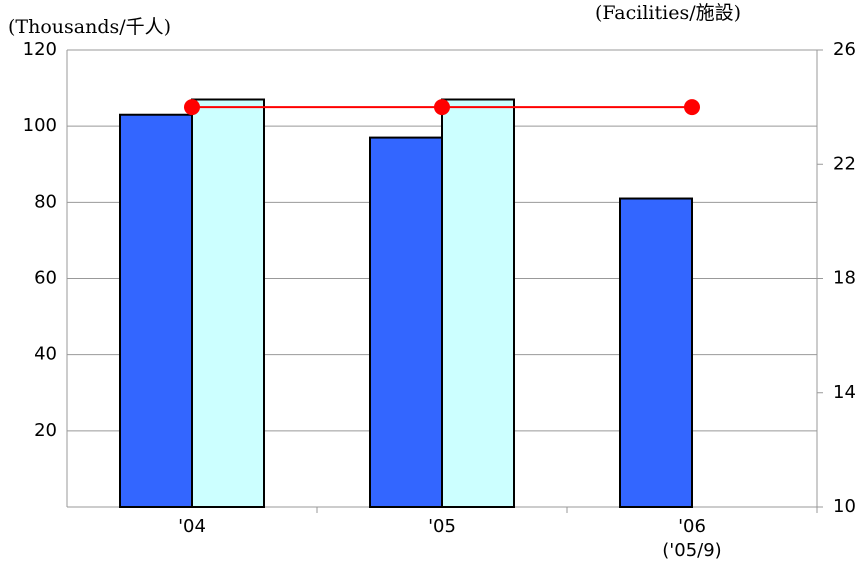 Image resolution: width=863 pixels, height=580 pixels. I want to click on y-tick-label: 20, so click(45, 430).